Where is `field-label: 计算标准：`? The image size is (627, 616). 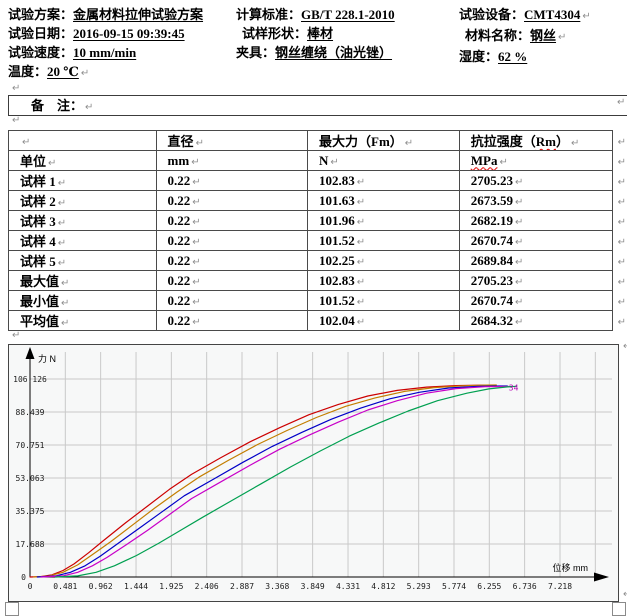 field-label: 计算标准： is located at coordinates (269, 14).